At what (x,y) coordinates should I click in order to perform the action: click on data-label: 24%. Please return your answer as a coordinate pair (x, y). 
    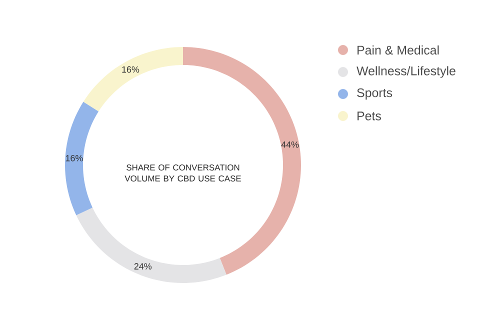
    Looking at the image, I should click on (143, 266).